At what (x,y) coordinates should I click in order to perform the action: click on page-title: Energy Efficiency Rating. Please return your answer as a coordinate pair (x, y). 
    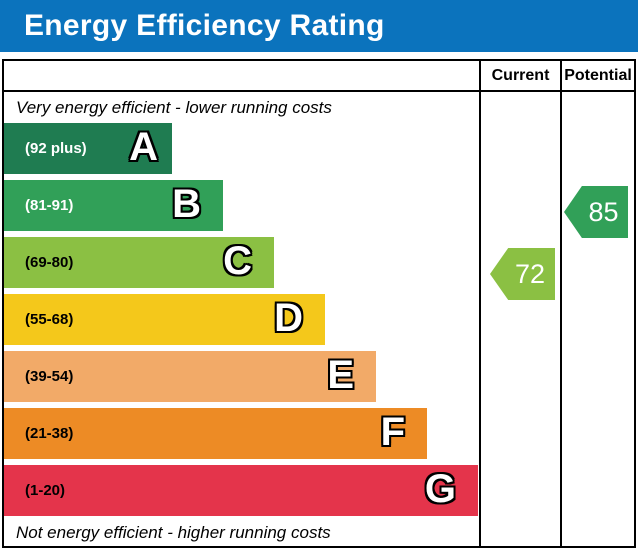
    Looking at the image, I should click on (204, 25).